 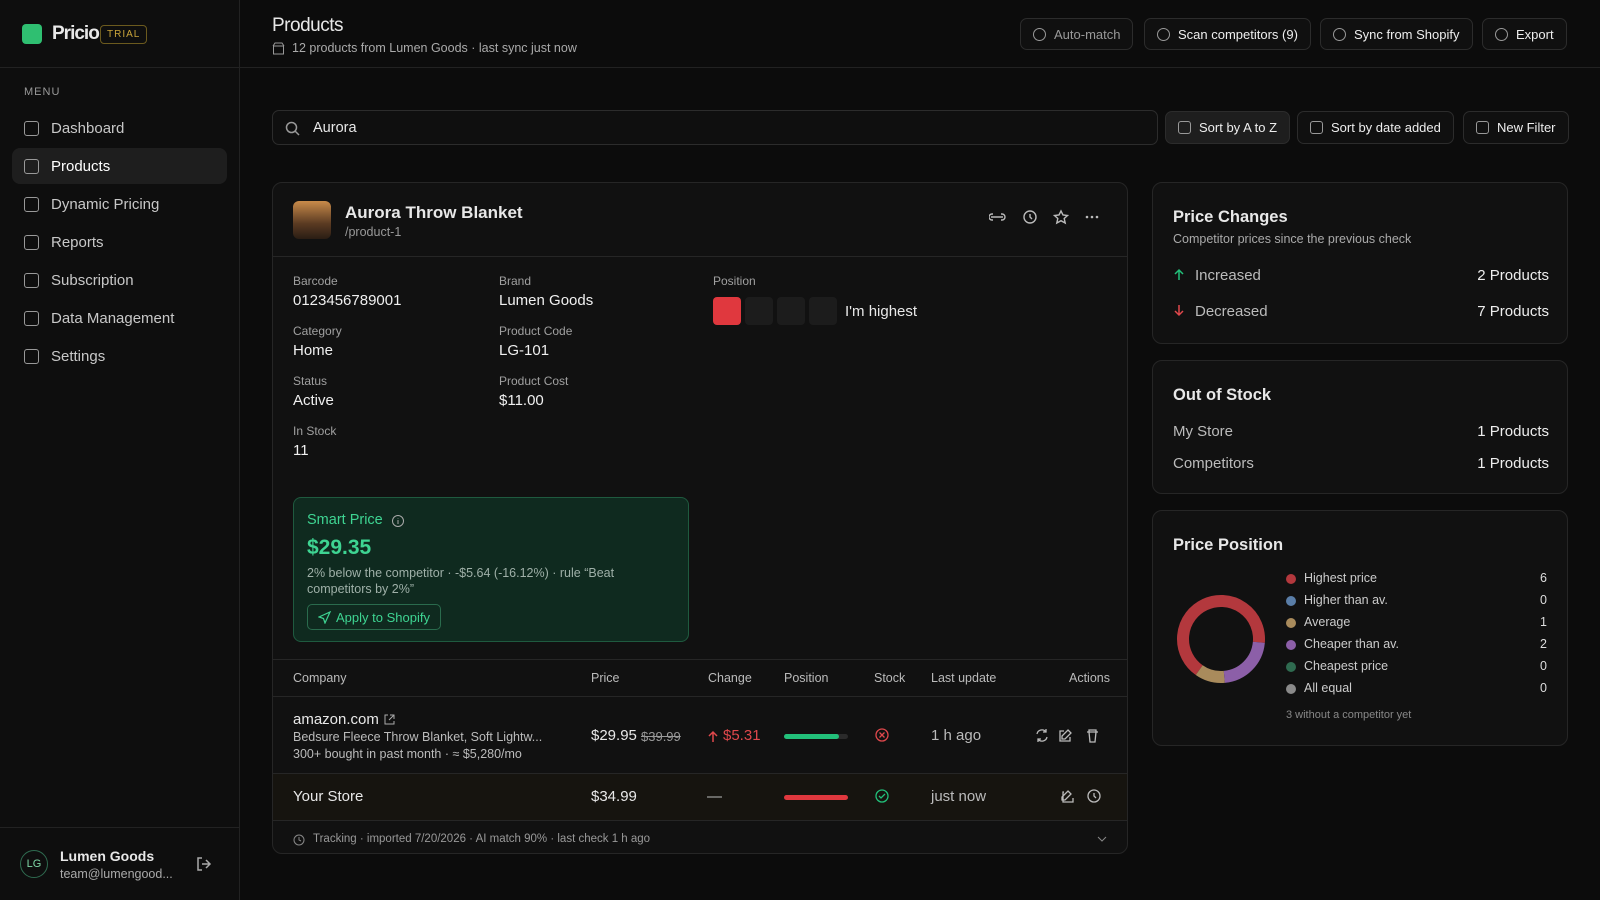 I want to click on avatar: LG, so click(x=34, y=864).